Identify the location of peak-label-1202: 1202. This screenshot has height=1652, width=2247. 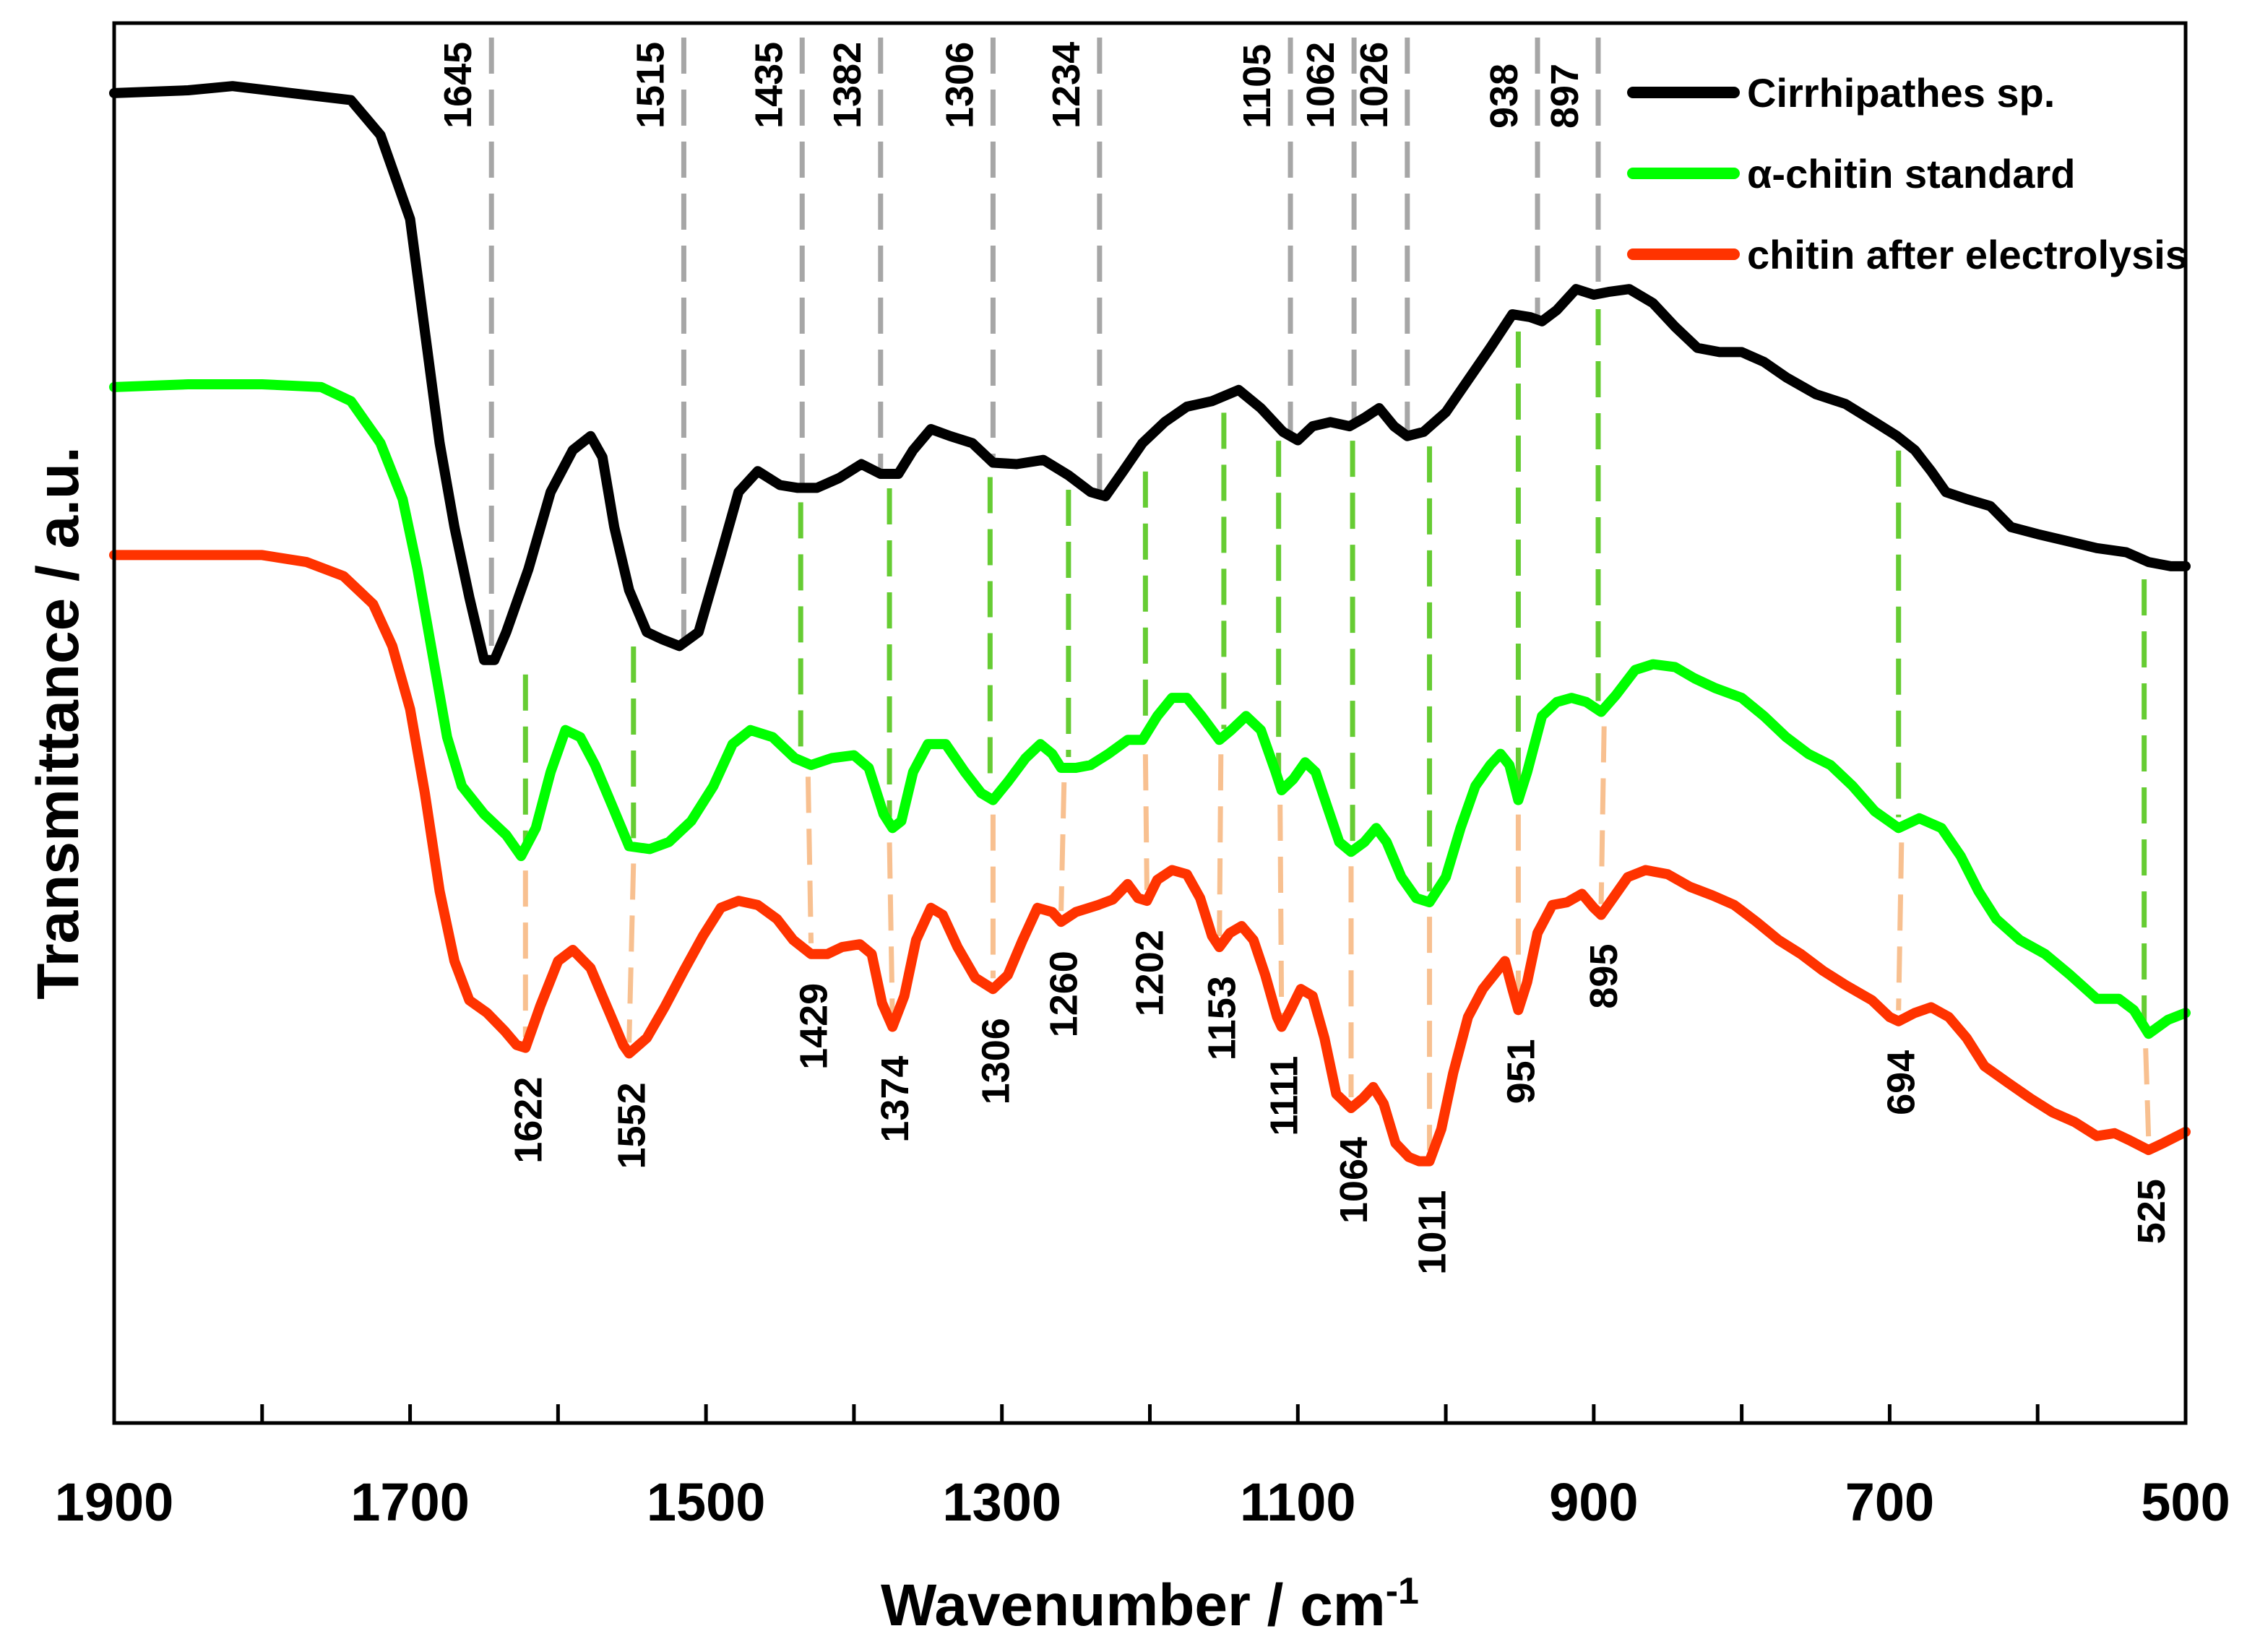
(1149, 973).